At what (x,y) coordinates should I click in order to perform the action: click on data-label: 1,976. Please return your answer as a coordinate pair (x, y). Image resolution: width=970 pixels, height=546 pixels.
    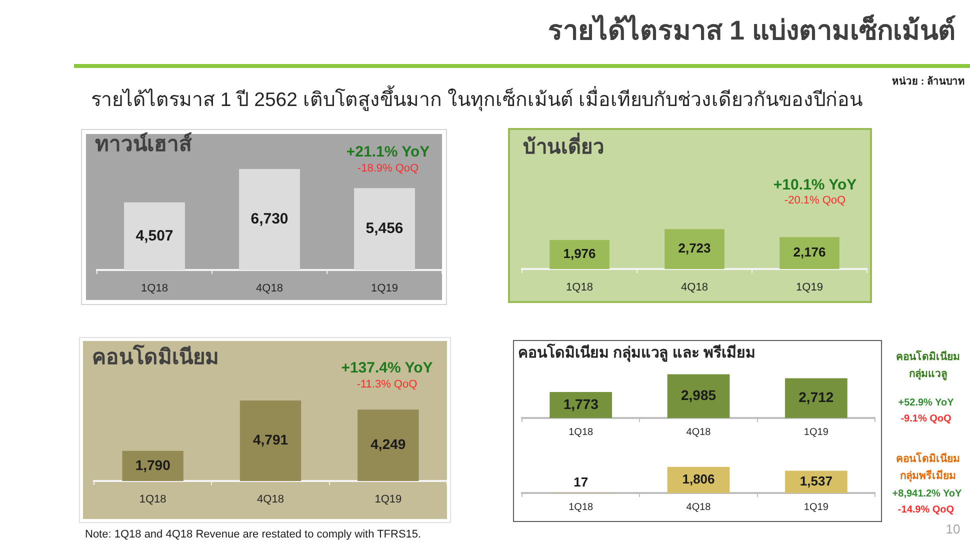
    Looking at the image, I should click on (579, 254).